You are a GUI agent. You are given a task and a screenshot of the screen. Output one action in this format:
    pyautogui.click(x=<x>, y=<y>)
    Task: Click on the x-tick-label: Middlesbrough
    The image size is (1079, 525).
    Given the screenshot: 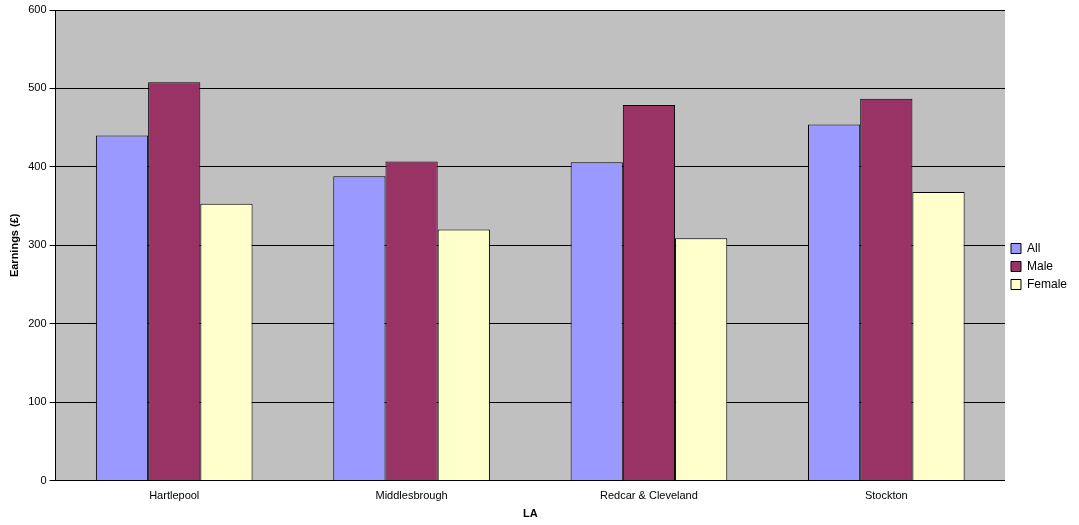 What is the action you would take?
    pyautogui.click(x=411, y=495)
    